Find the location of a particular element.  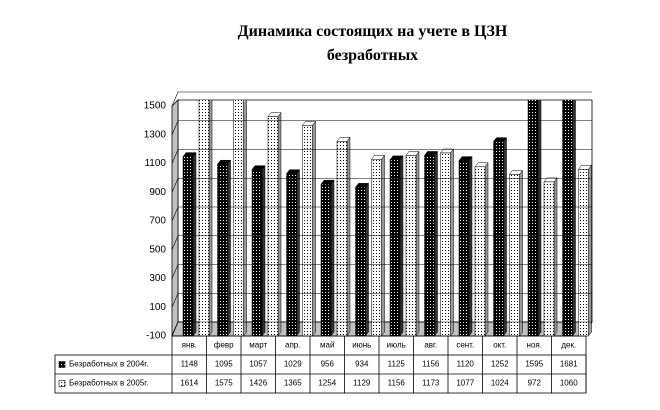

table-value: 1095 is located at coordinates (224, 364).